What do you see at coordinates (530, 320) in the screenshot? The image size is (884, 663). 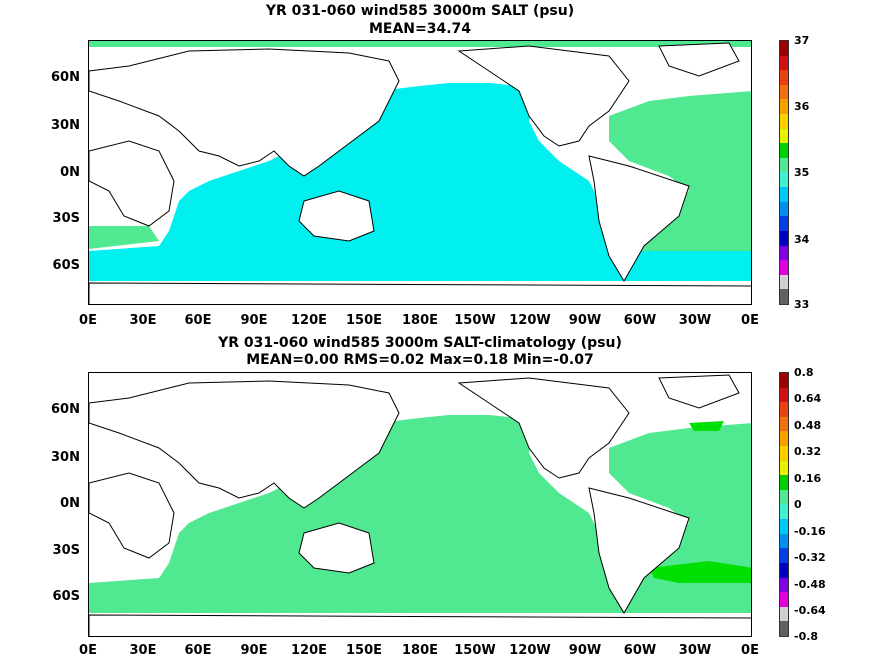 I see `top-lon-label: 120W` at bounding box center [530, 320].